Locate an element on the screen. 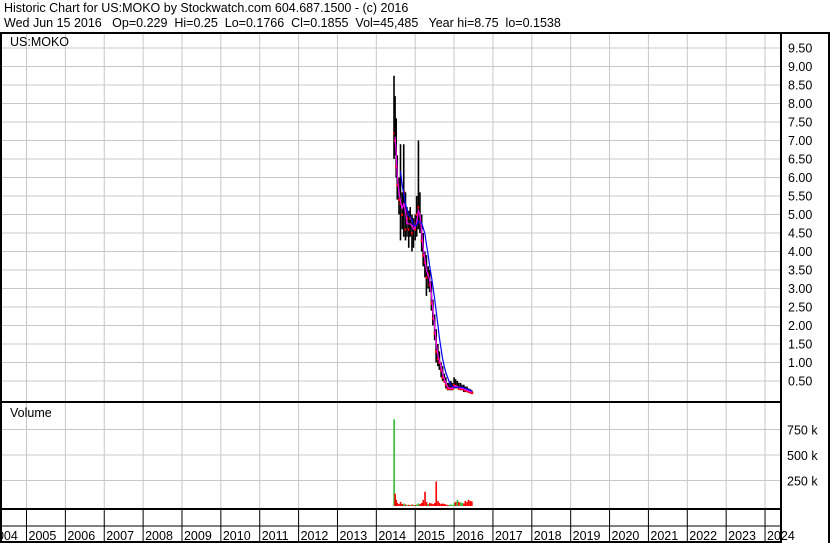 The width and height of the screenshot is (830, 543). price-tick-label: 8.50 is located at coordinates (800, 86).